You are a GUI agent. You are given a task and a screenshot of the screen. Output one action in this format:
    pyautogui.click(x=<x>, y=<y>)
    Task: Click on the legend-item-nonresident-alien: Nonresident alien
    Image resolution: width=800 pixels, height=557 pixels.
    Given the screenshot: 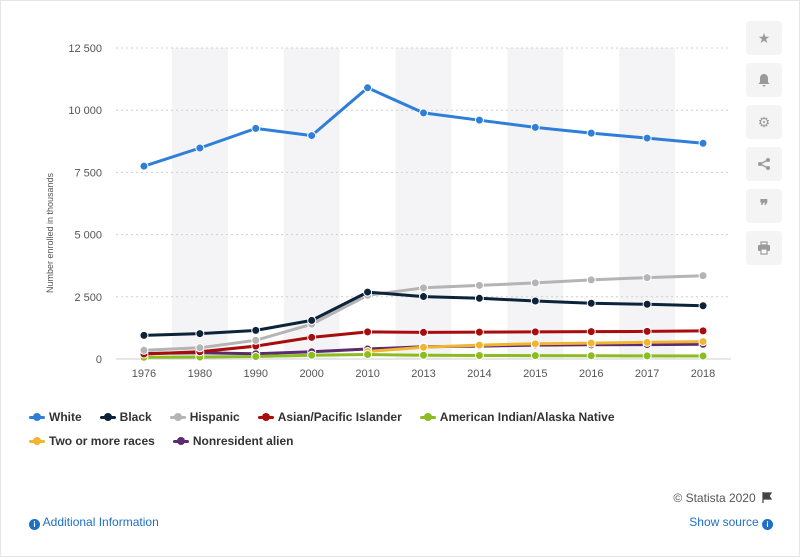 What is the action you would take?
    pyautogui.click(x=233, y=441)
    